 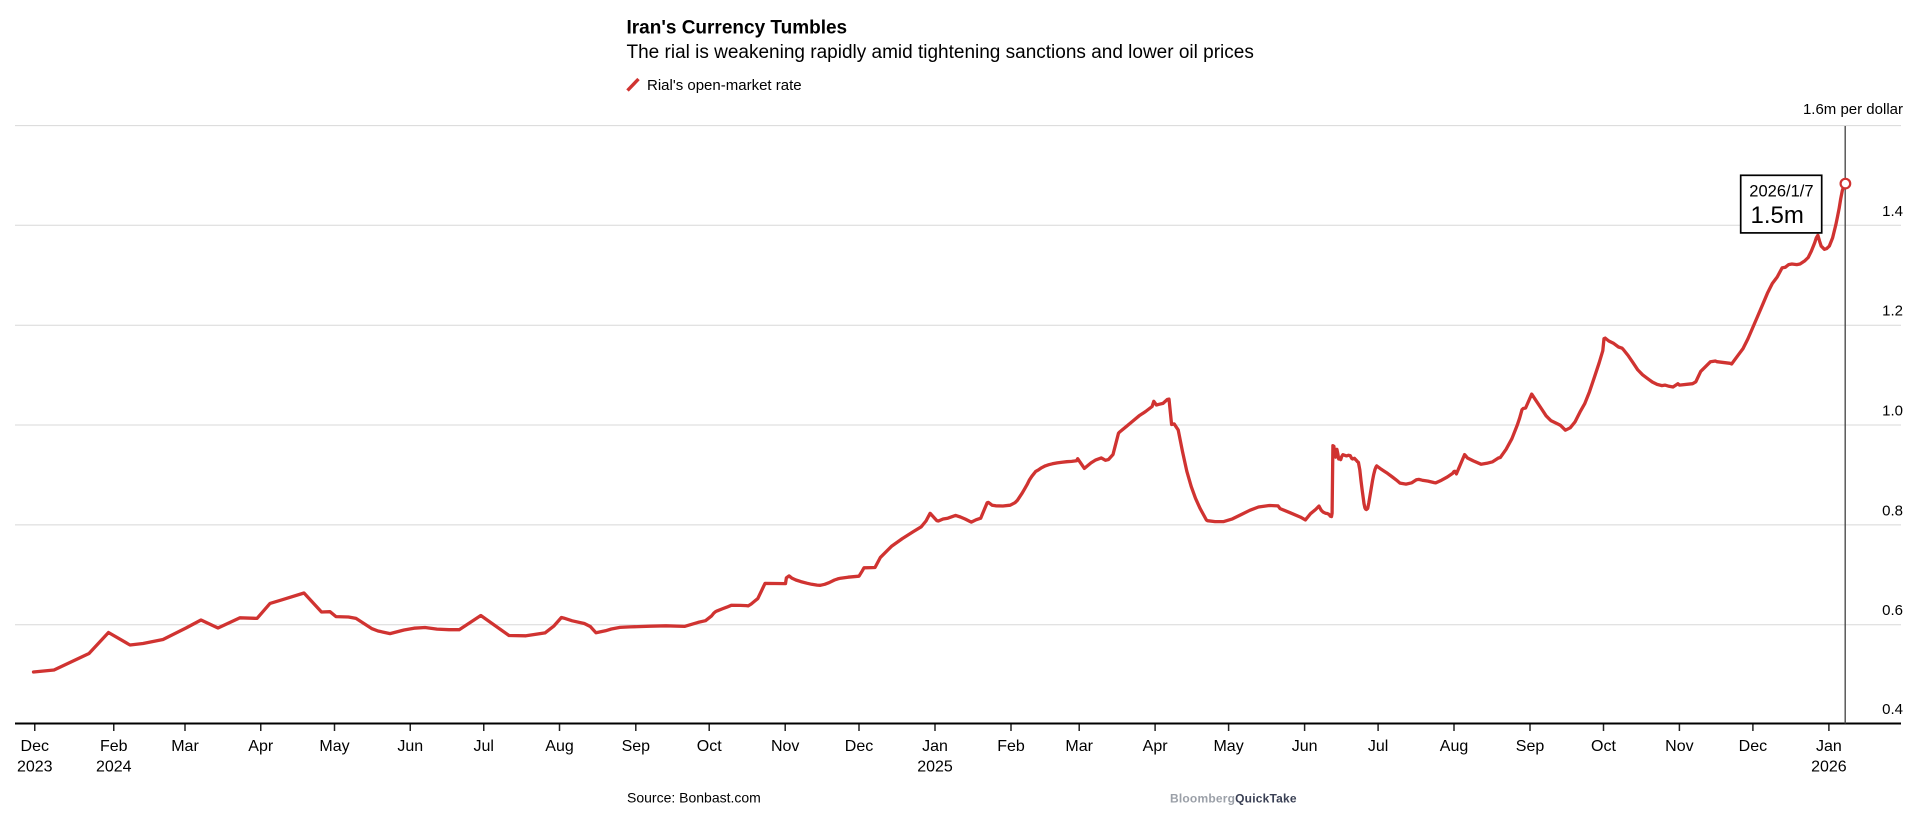 What do you see at coordinates (1892, 510) in the screenshot?
I see `svg-text: 0.8` at bounding box center [1892, 510].